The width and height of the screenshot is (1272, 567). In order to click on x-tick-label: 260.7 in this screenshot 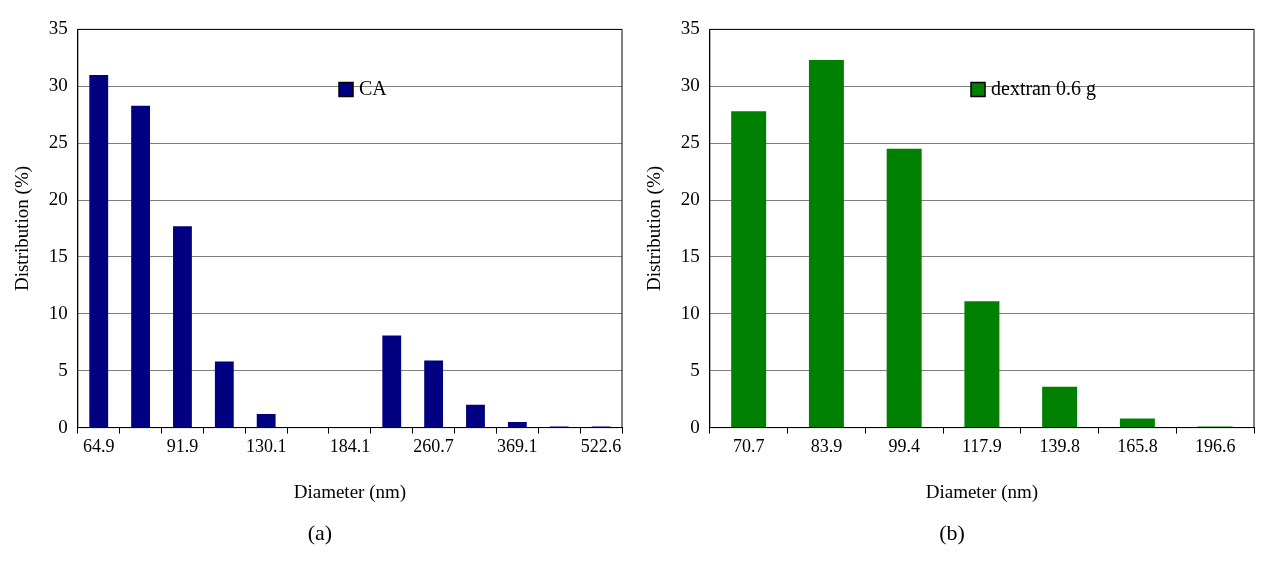, I will do `click(433, 446)`.